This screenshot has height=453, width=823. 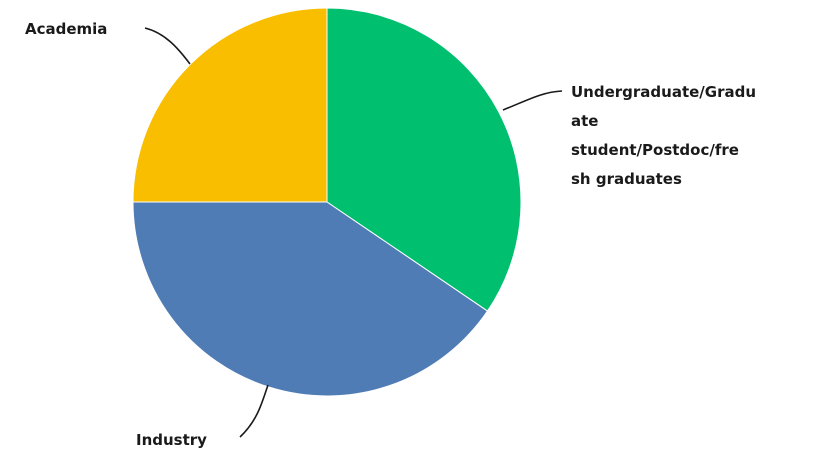 I want to click on slice-label-students-line: sh graduates, so click(x=626, y=179).